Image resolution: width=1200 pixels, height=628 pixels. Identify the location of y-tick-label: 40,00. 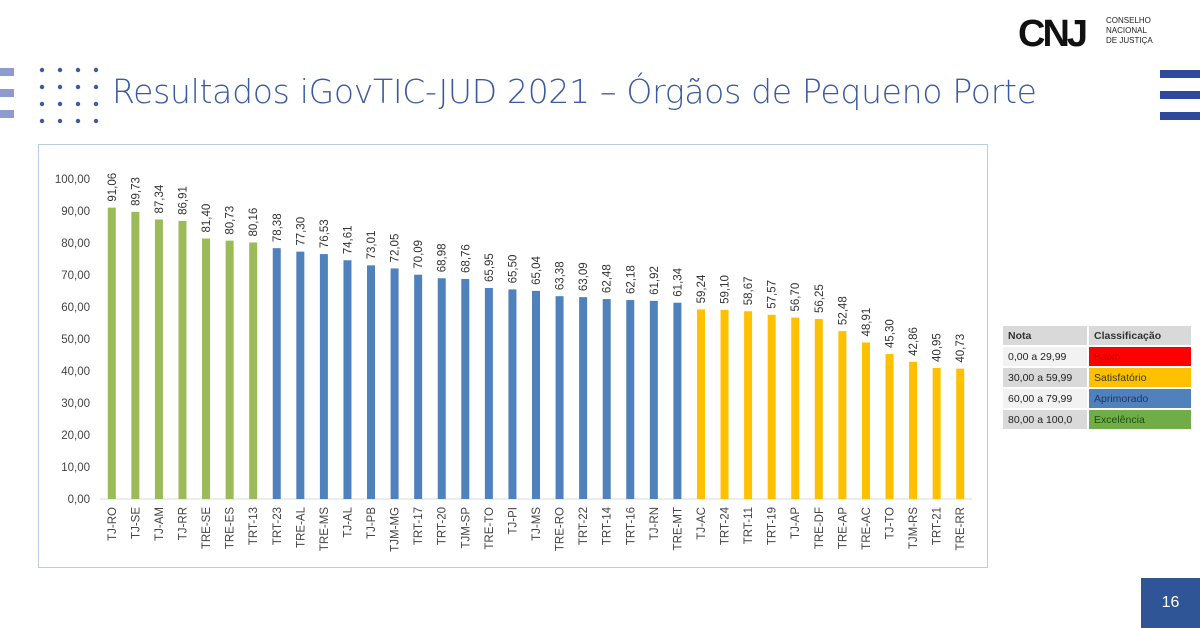
(75, 372).